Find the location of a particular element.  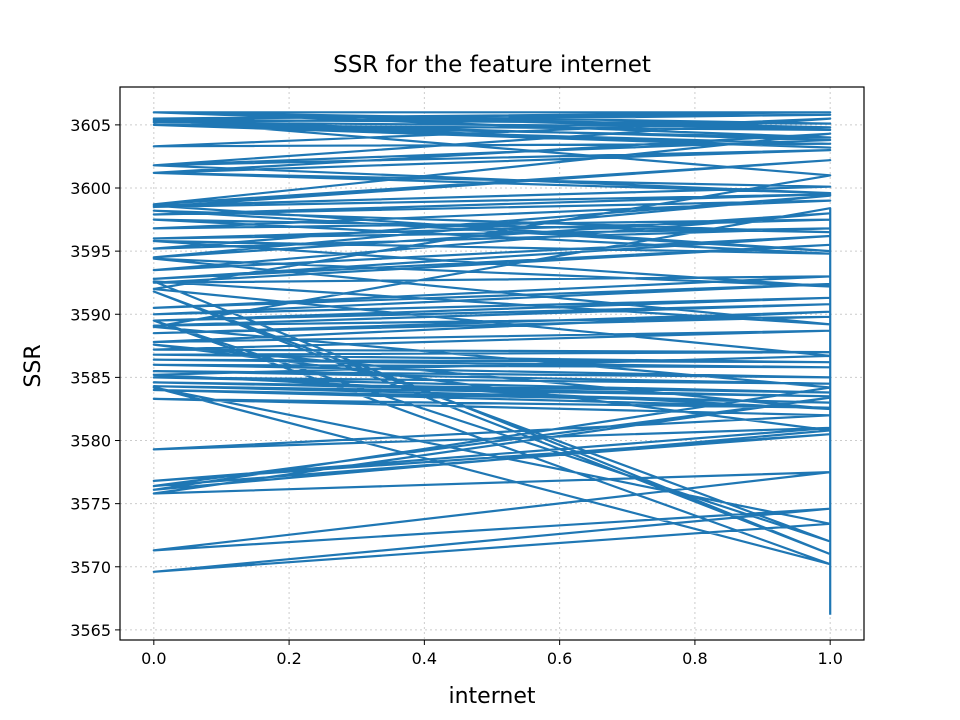

x-tick-label: 0.4 is located at coordinates (424, 658).